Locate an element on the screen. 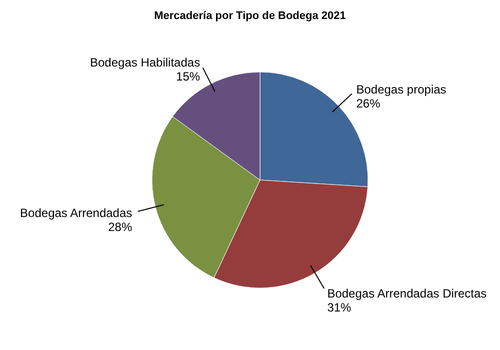 This screenshot has width=500, height=350. chart-title: Mercadería por Tipo de Bodega 2021 is located at coordinates (250, 16).